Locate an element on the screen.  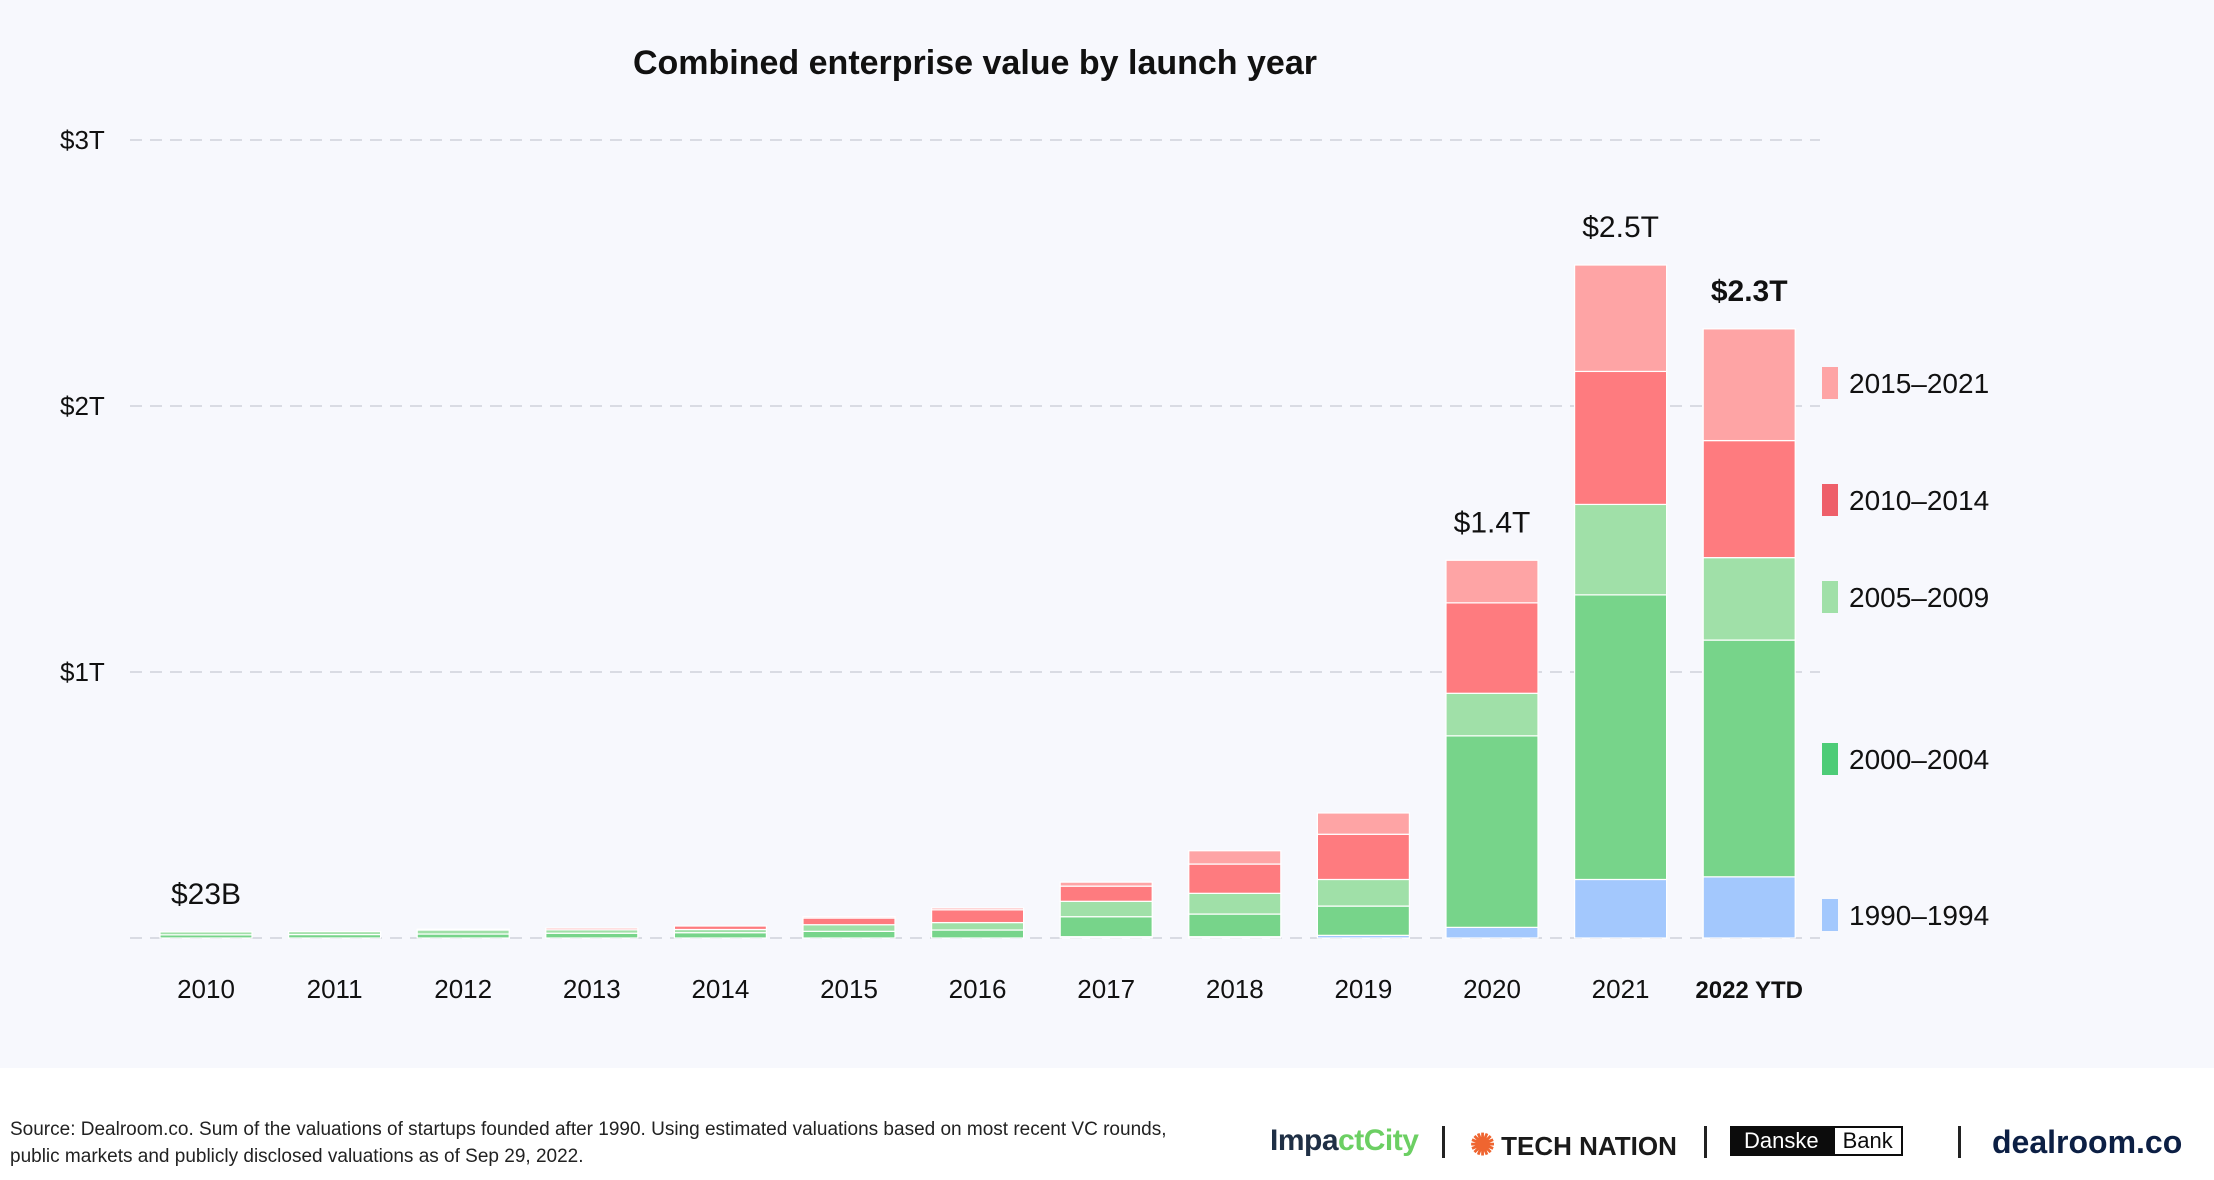
total-label: $2.5T is located at coordinates (1620, 227).